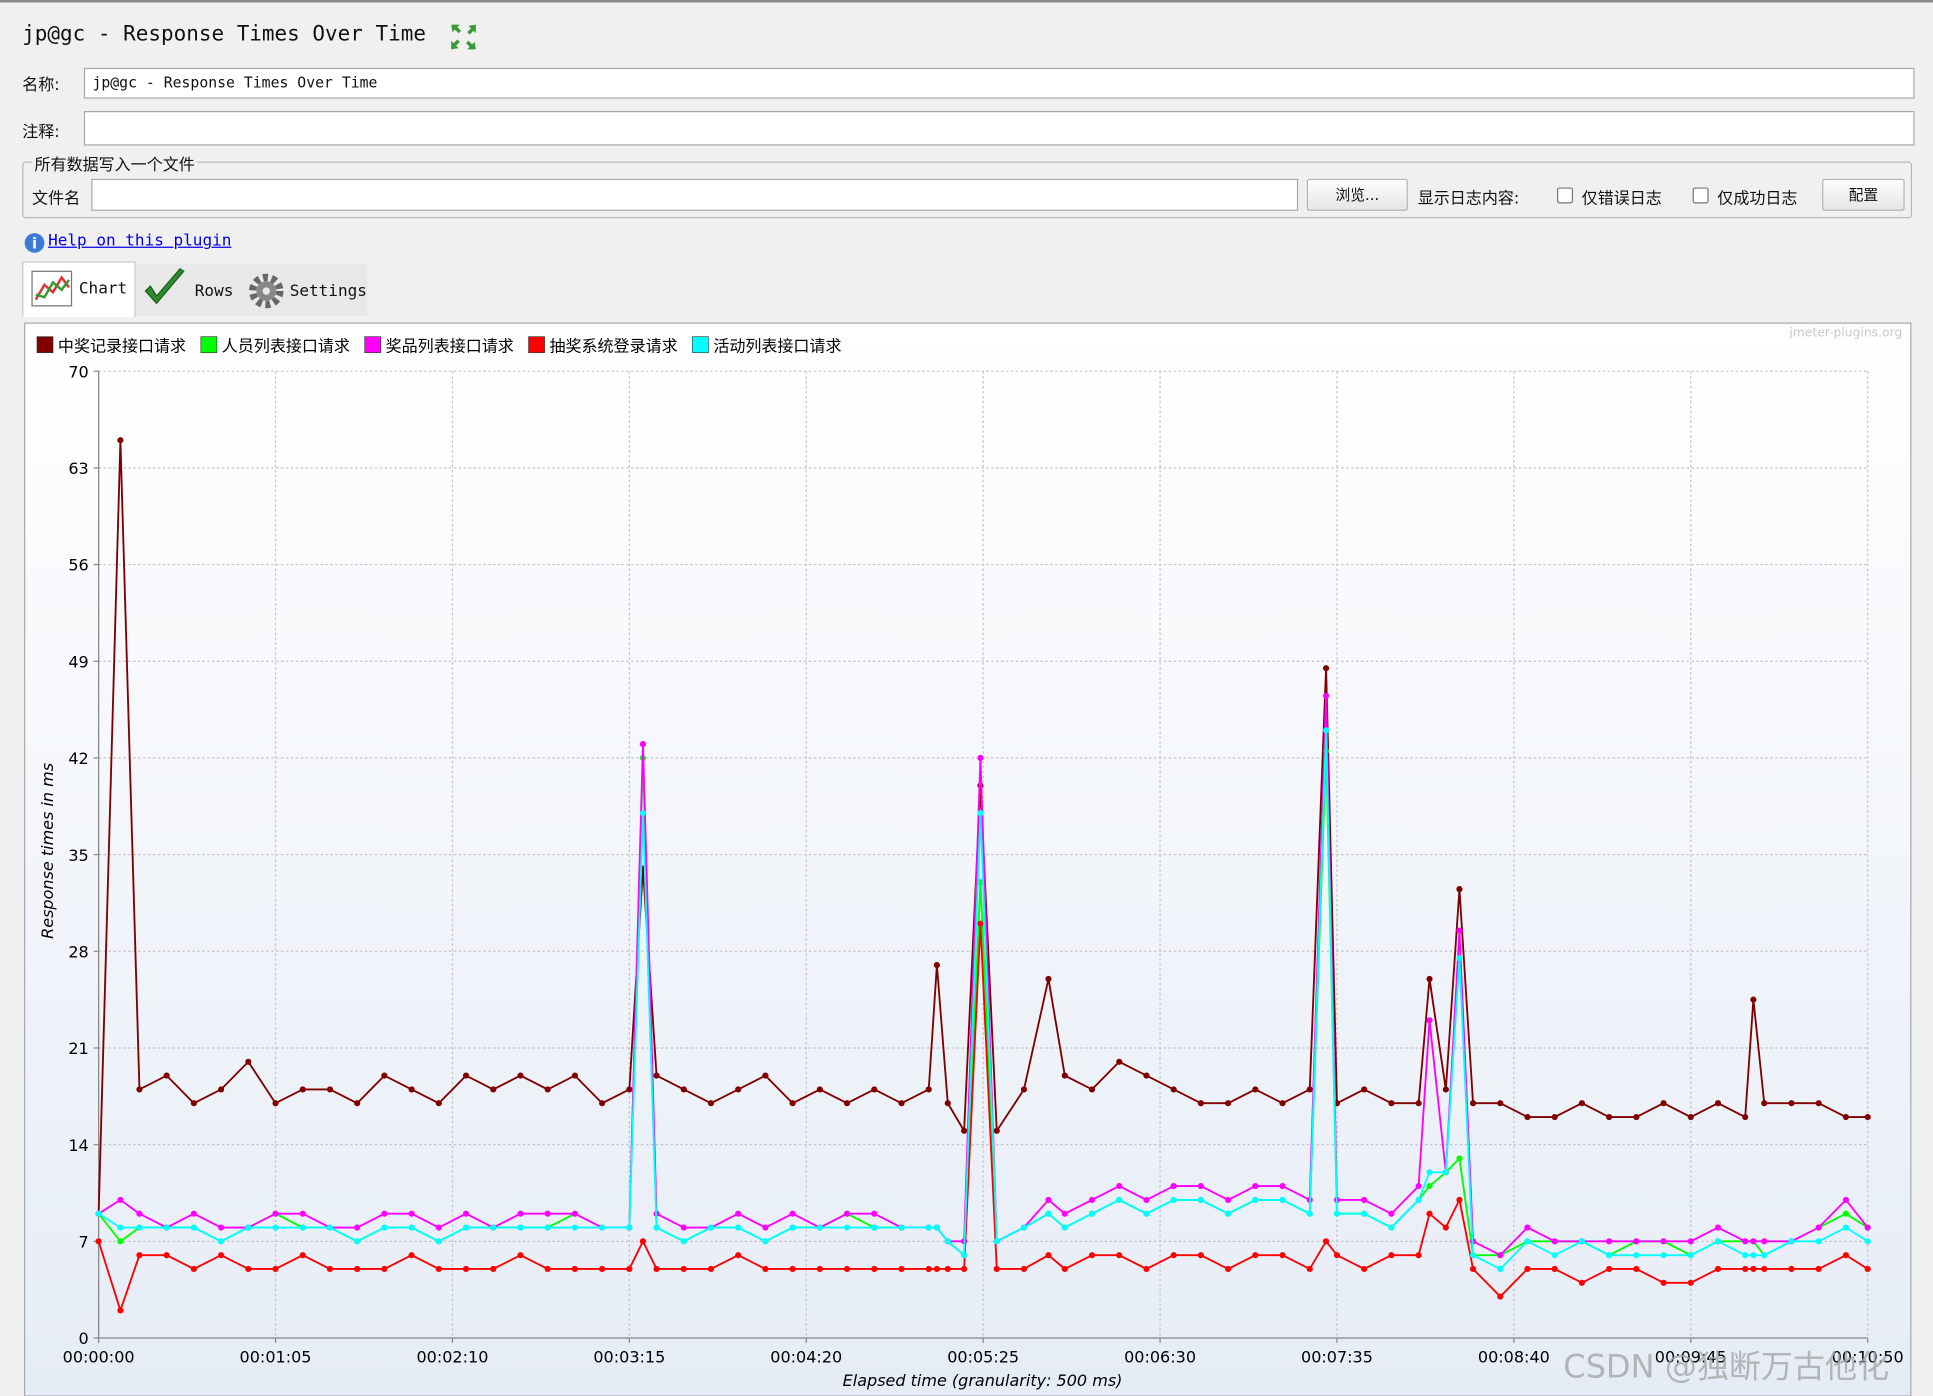 This screenshot has height=1396, width=1933. What do you see at coordinates (1868, 1357) in the screenshot?
I see `x-tick-label: 00:10:50` at bounding box center [1868, 1357].